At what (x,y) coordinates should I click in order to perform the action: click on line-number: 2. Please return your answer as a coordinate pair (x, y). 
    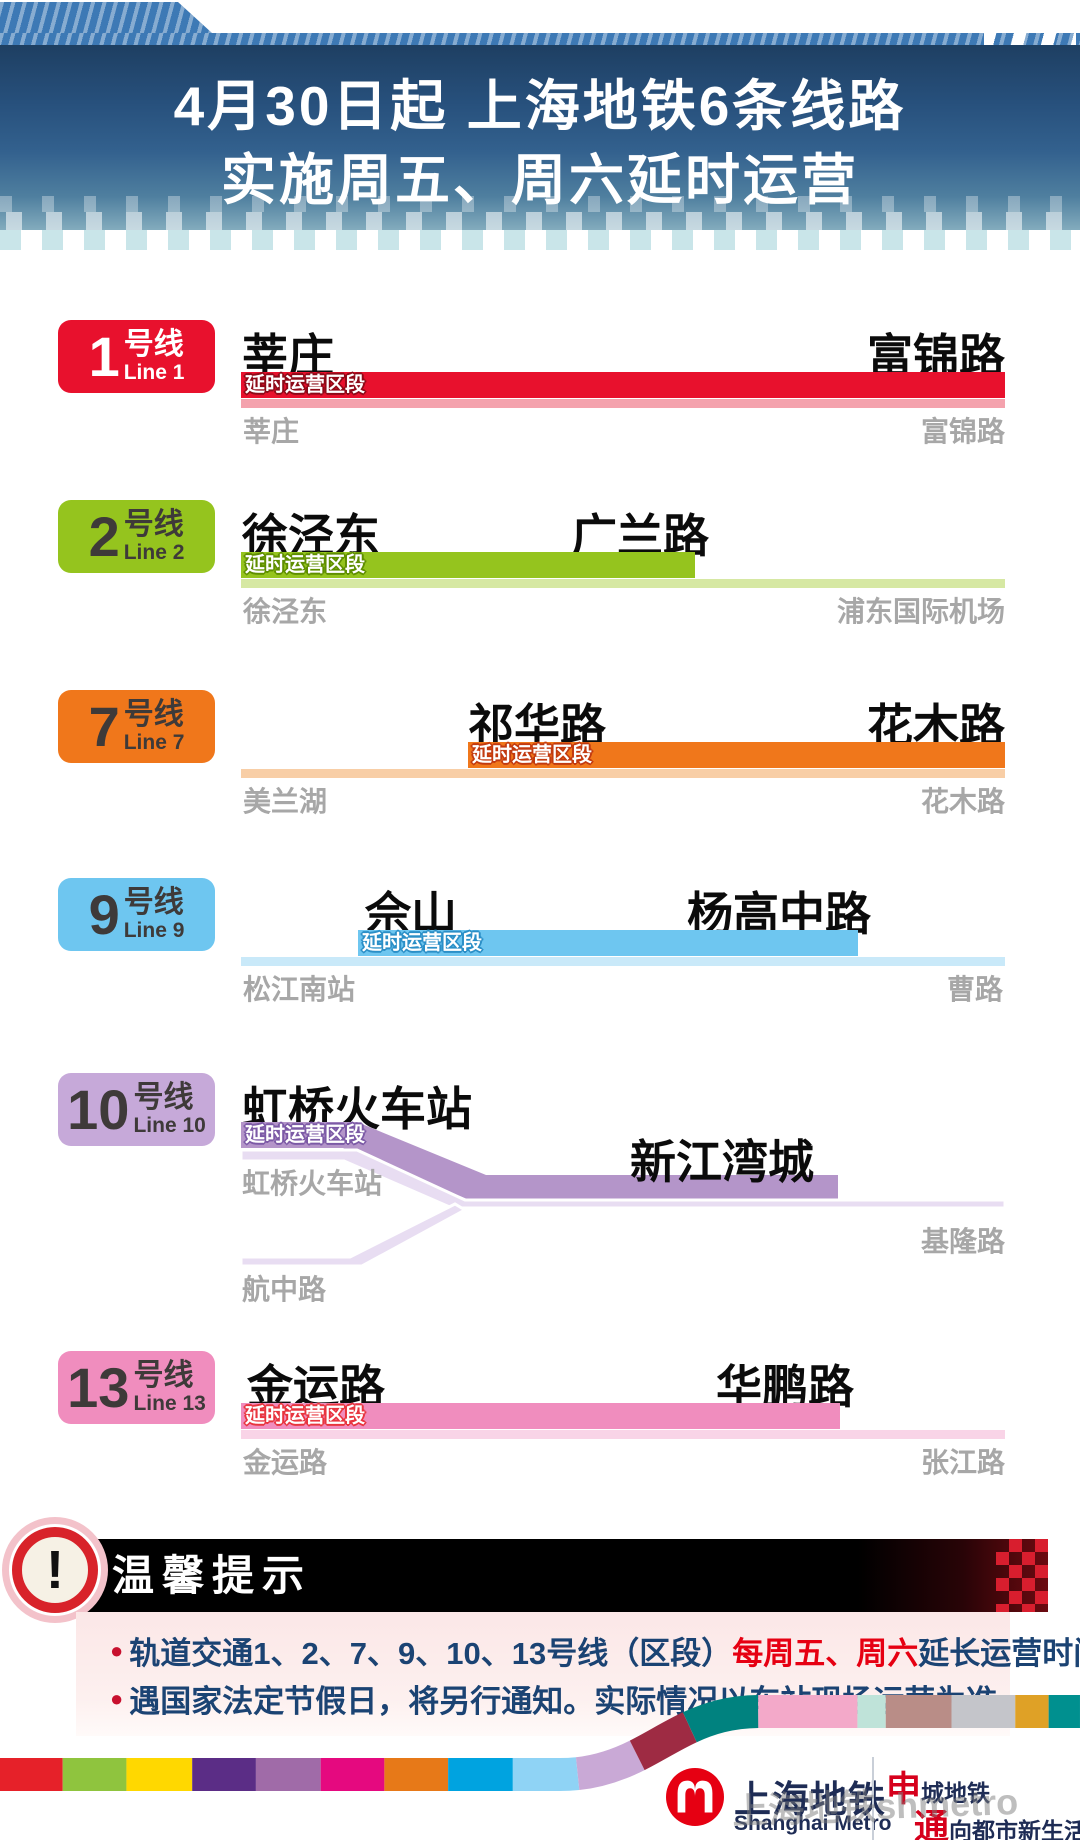
    Looking at the image, I should click on (104, 536).